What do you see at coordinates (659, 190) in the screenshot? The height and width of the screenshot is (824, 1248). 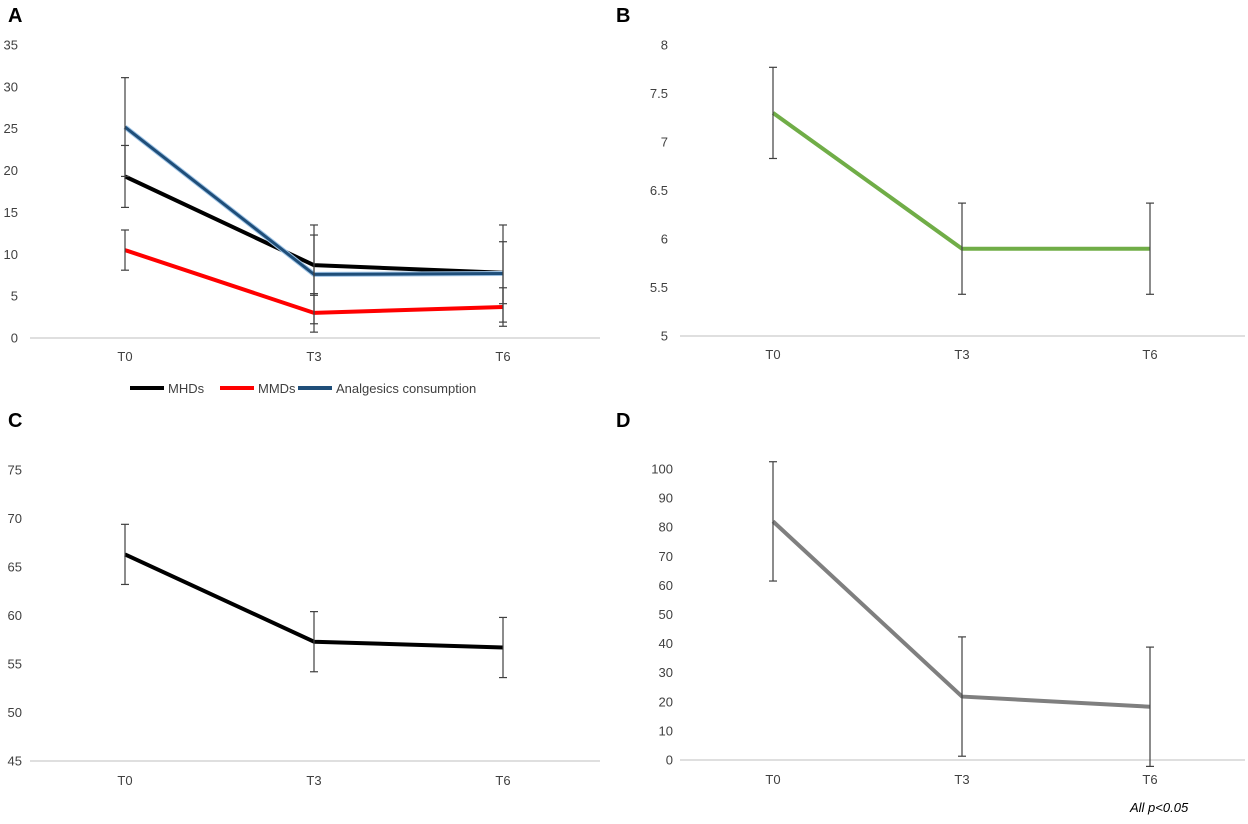 I see `y-tick-label: 6.5` at bounding box center [659, 190].